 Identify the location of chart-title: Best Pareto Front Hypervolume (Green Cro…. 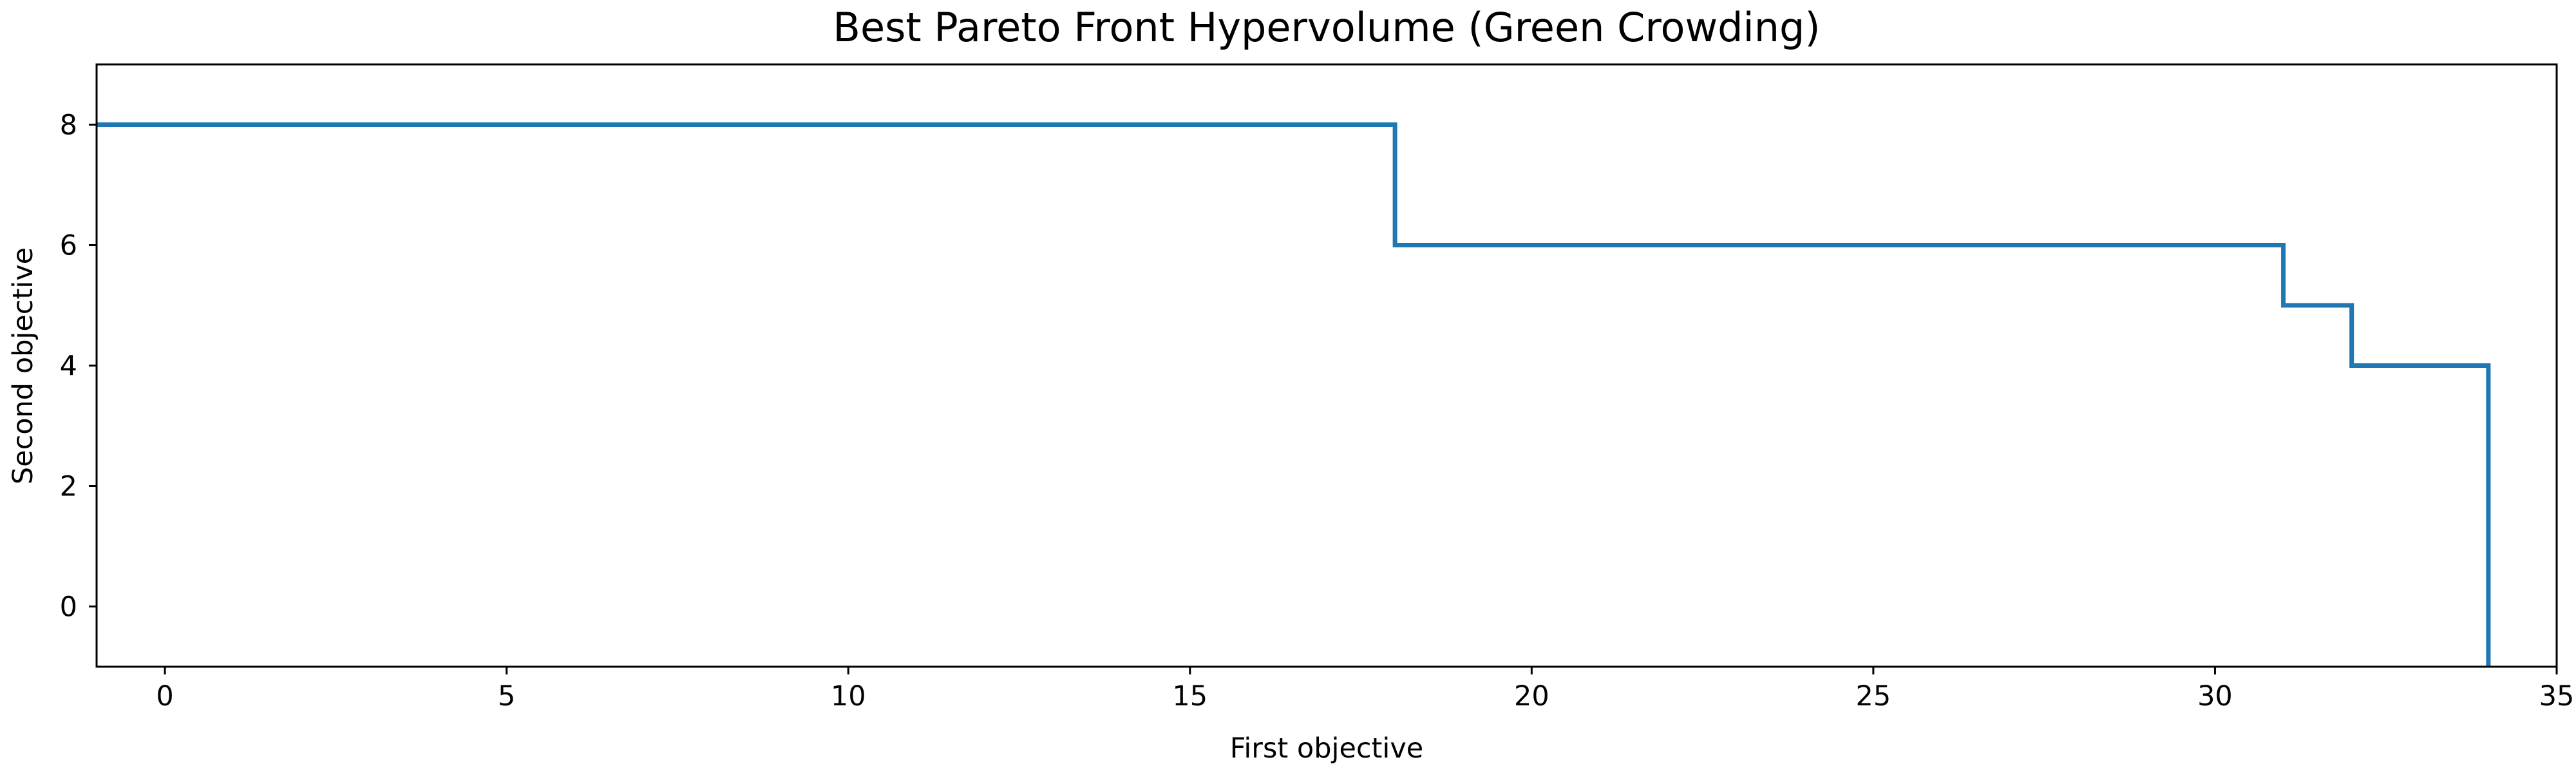
(1326, 27).